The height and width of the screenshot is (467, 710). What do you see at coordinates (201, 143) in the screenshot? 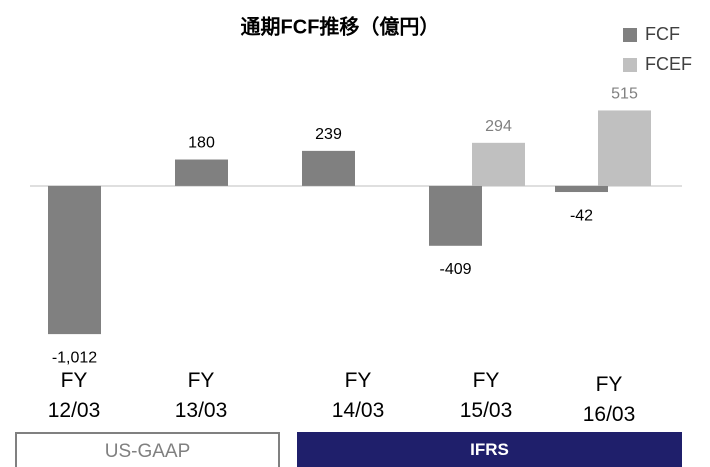
I see `data-label: 180` at bounding box center [201, 143].